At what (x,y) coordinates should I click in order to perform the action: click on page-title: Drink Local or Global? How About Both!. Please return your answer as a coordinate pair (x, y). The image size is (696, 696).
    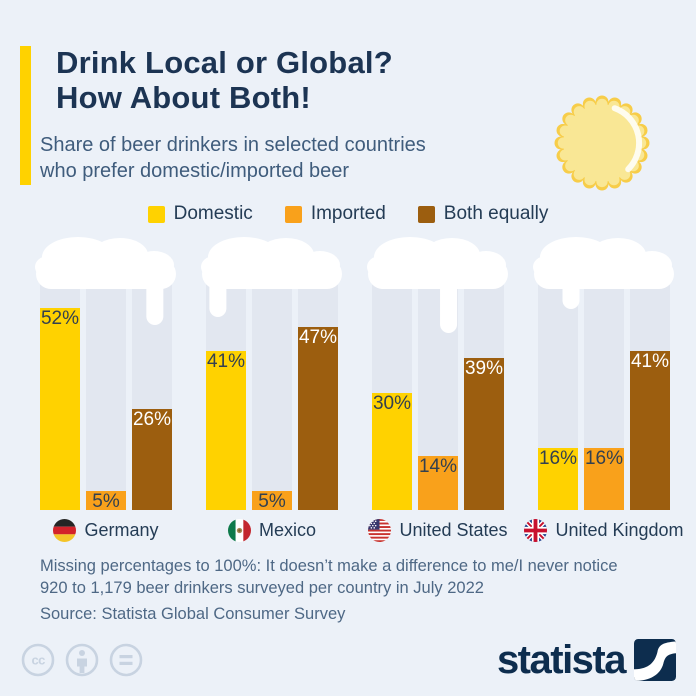
    Looking at the image, I should click on (356, 80).